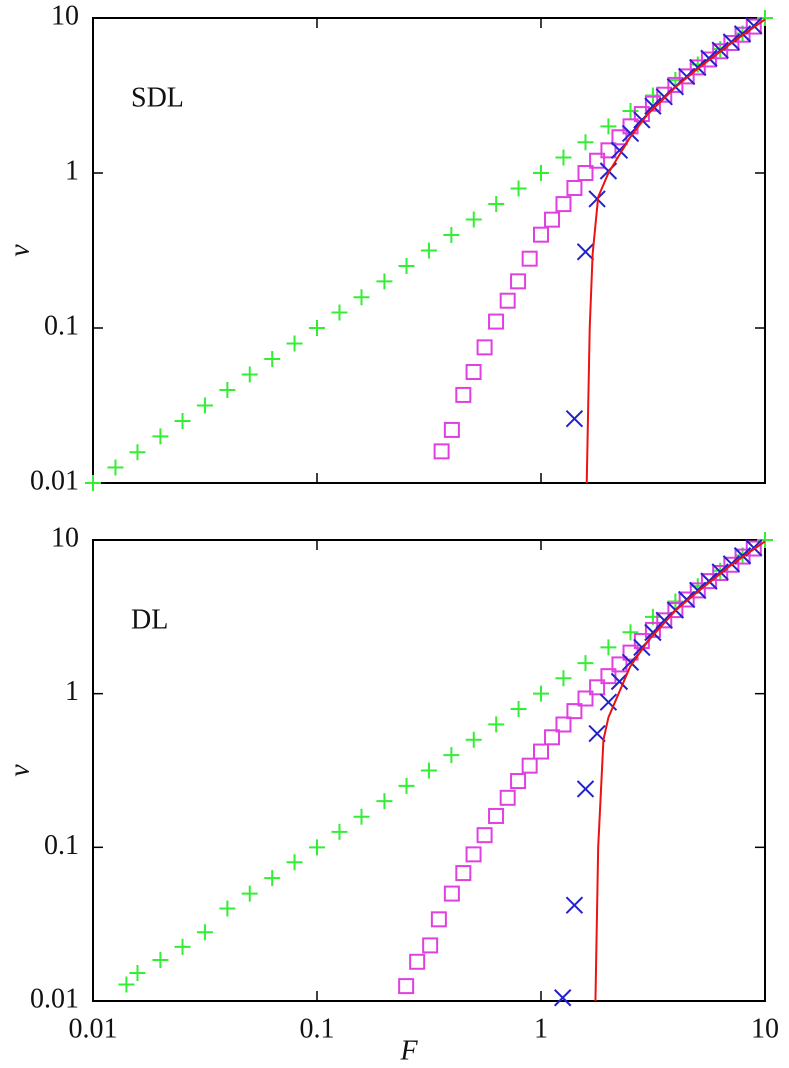 Image resolution: width=789 pixels, height=1068 pixels. What do you see at coordinates (157, 97) in the screenshot?
I see `panel-label: SDL` at bounding box center [157, 97].